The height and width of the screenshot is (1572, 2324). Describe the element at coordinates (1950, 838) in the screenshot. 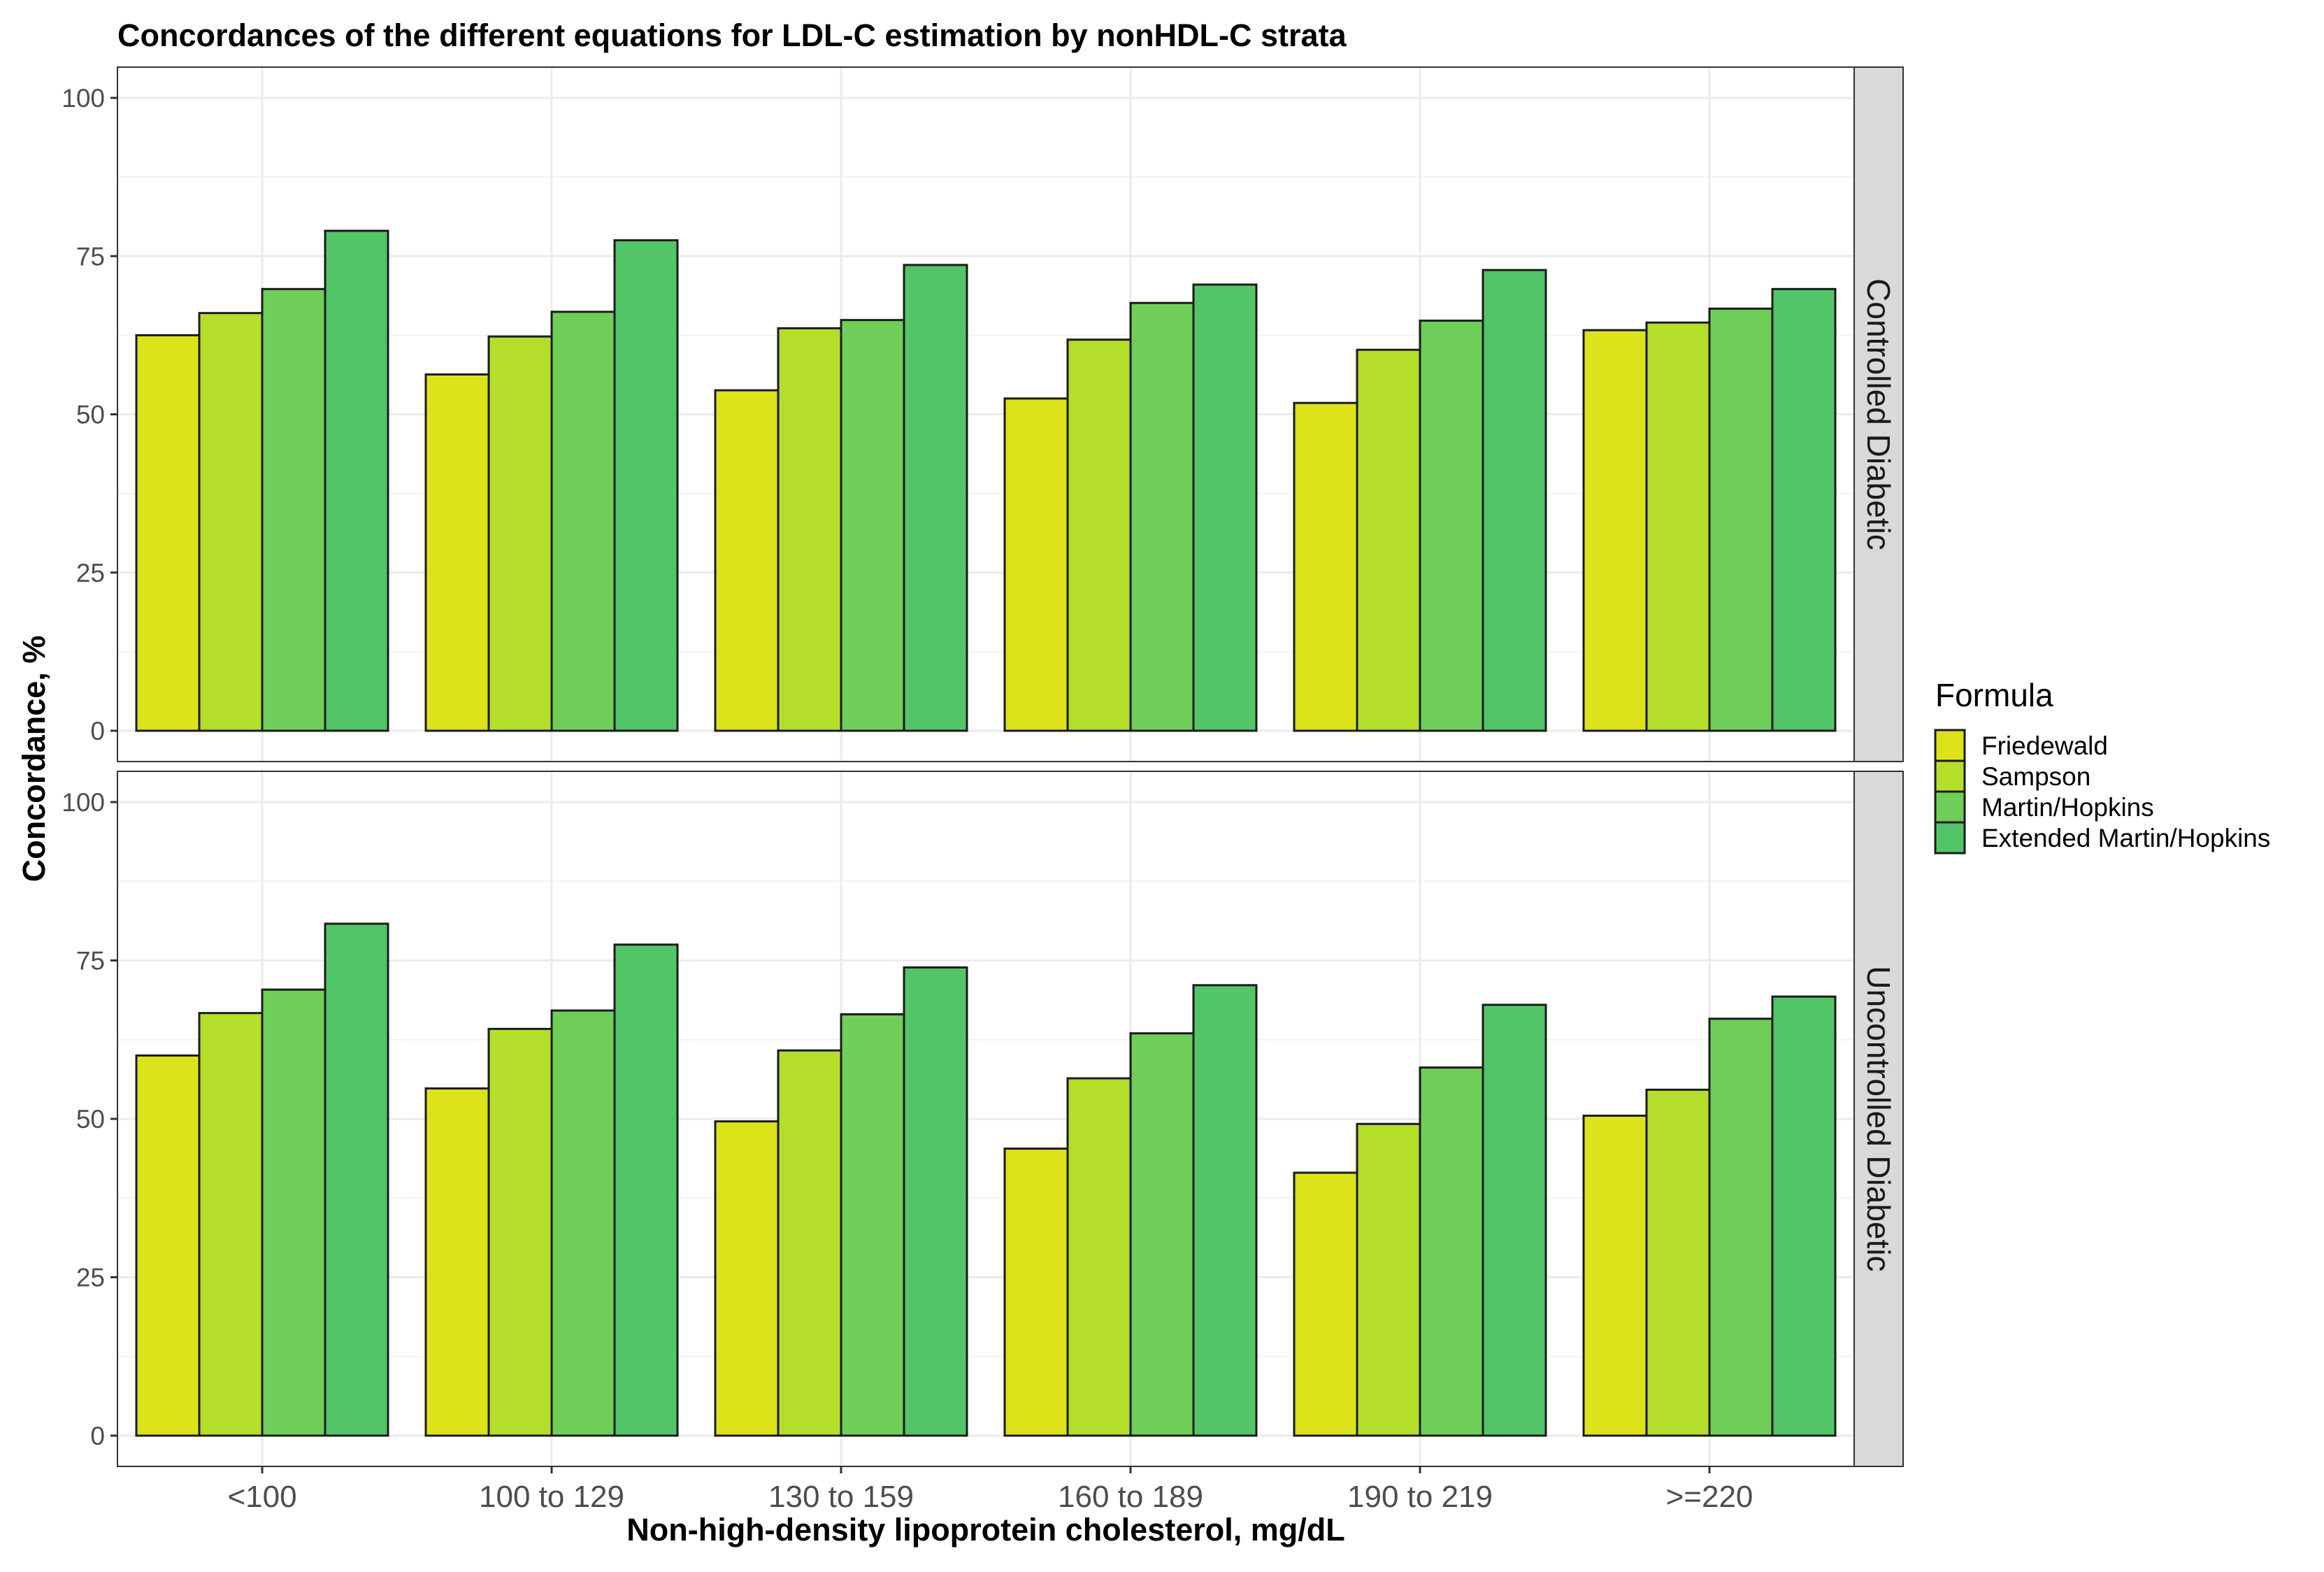

I see `legend-key-extended-martin-hopkins` at that location.